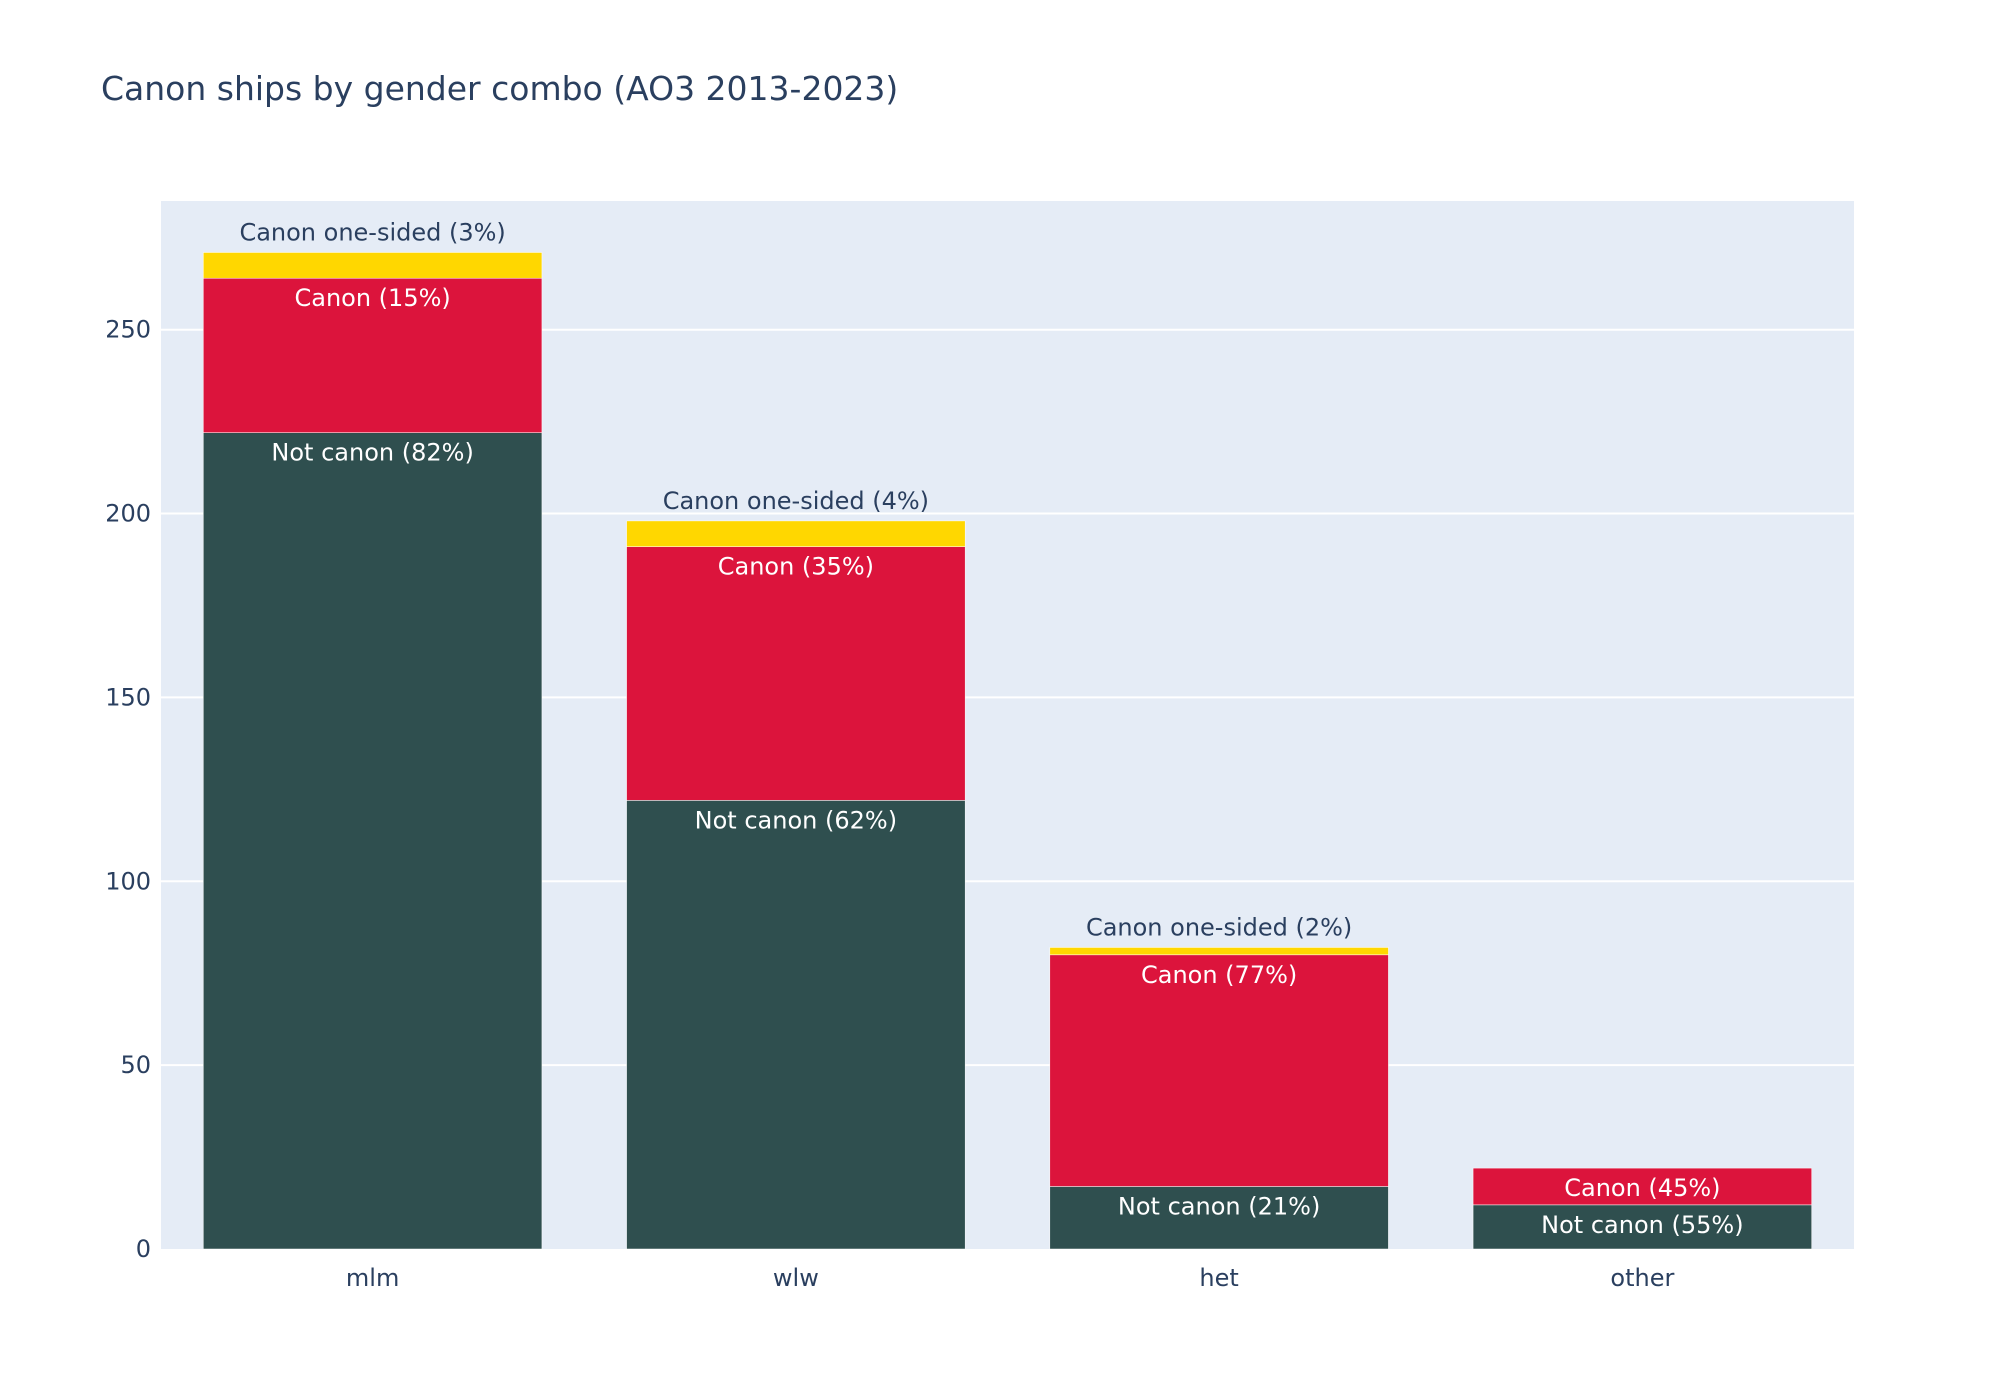 The image size is (2000, 1400). Describe the element at coordinates (796, 1278) in the screenshot. I see `x-tick-label: wlw` at that location.